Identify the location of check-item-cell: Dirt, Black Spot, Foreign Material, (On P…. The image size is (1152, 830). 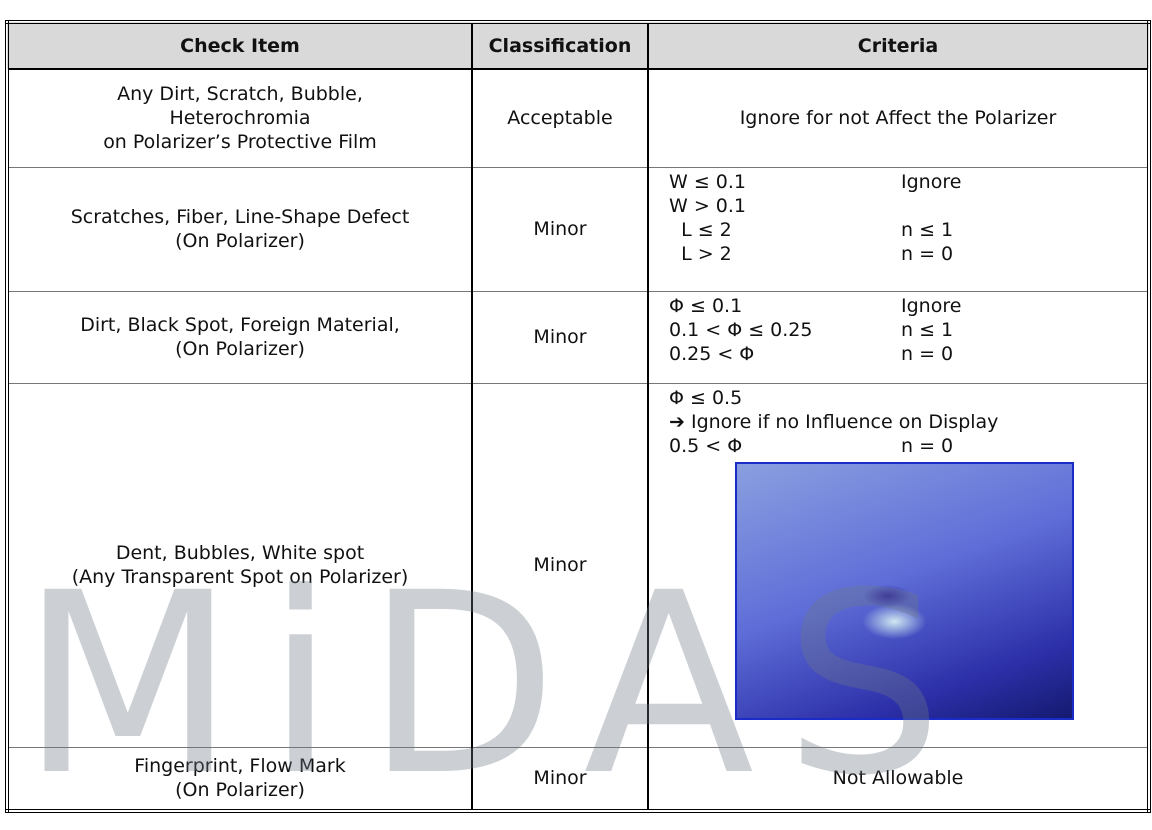
(239, 337).